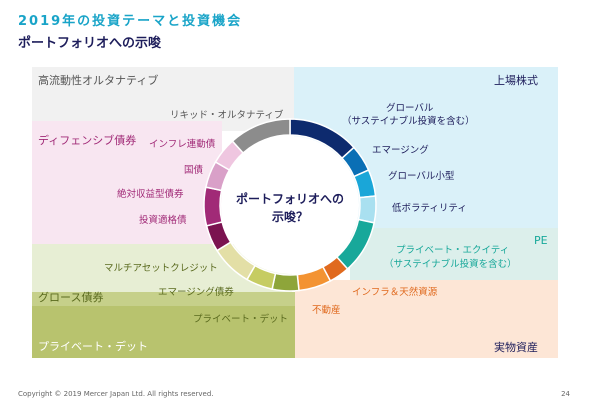 The image size is (600, 414). Describe the element at coordinates (326, 310) in the screenshot. I see `label-real-estate: 不動産` at that location.